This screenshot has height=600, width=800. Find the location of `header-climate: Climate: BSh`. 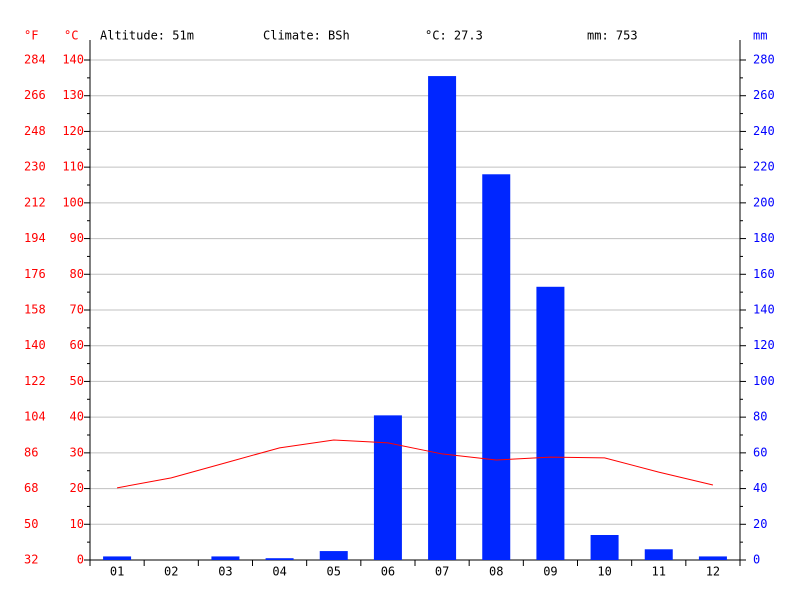

header-climate: Climate: BSh is located at coordinates (306, 36).